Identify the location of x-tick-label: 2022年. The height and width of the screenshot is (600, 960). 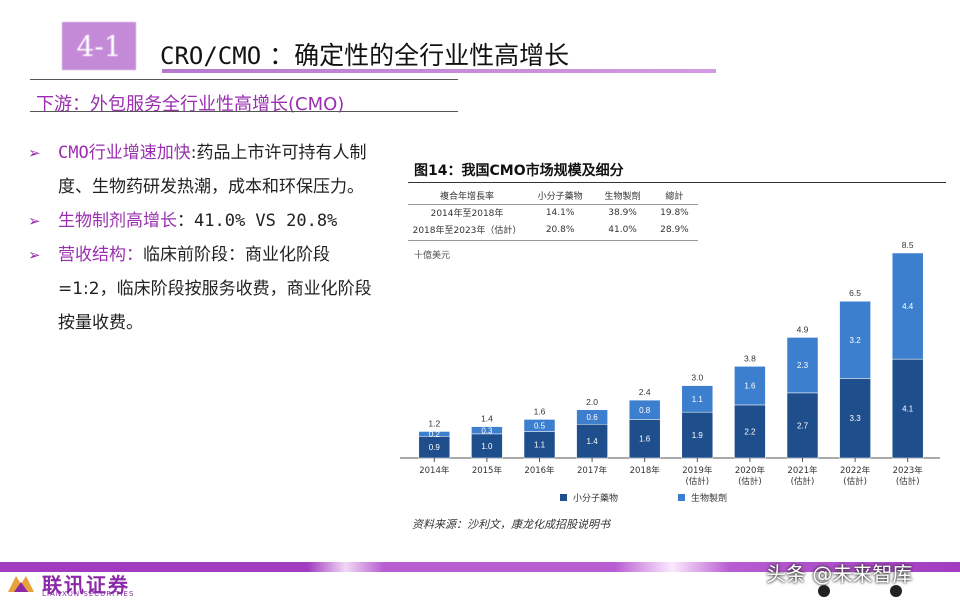
(855, 470).